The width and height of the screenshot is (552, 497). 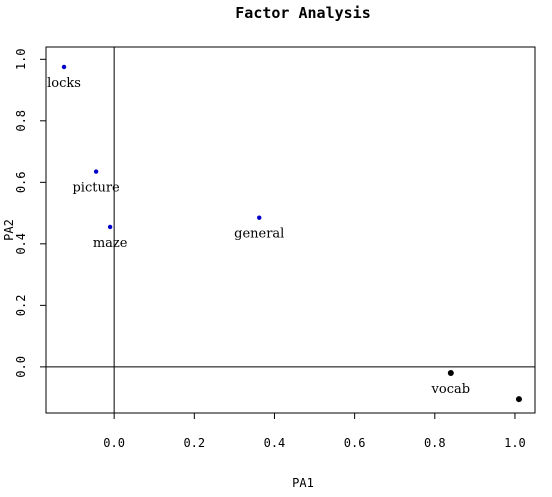 What do you see at coordinates (21, 182) in the screenshot?
I see `y-tick-label: 0.6` at bounding box center [21, 182].